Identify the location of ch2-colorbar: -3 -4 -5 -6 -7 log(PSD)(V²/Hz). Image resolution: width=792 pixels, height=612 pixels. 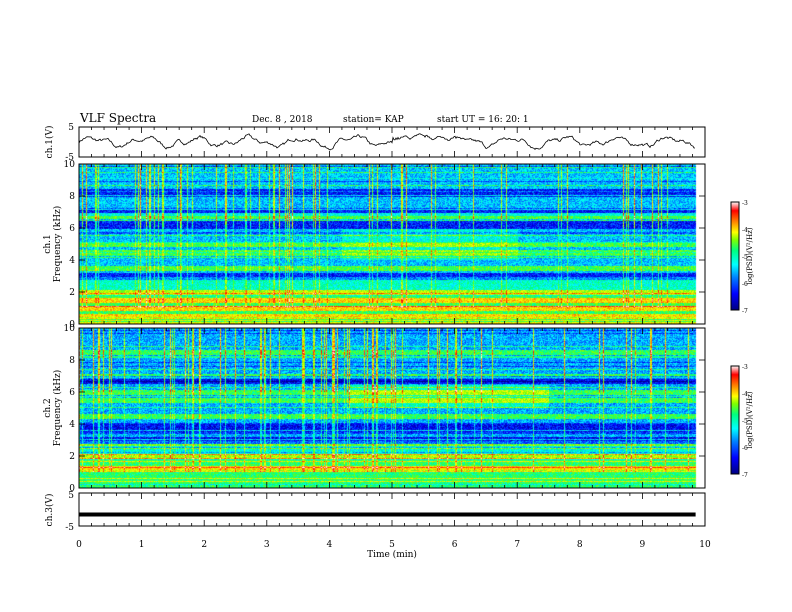
(742, 421).